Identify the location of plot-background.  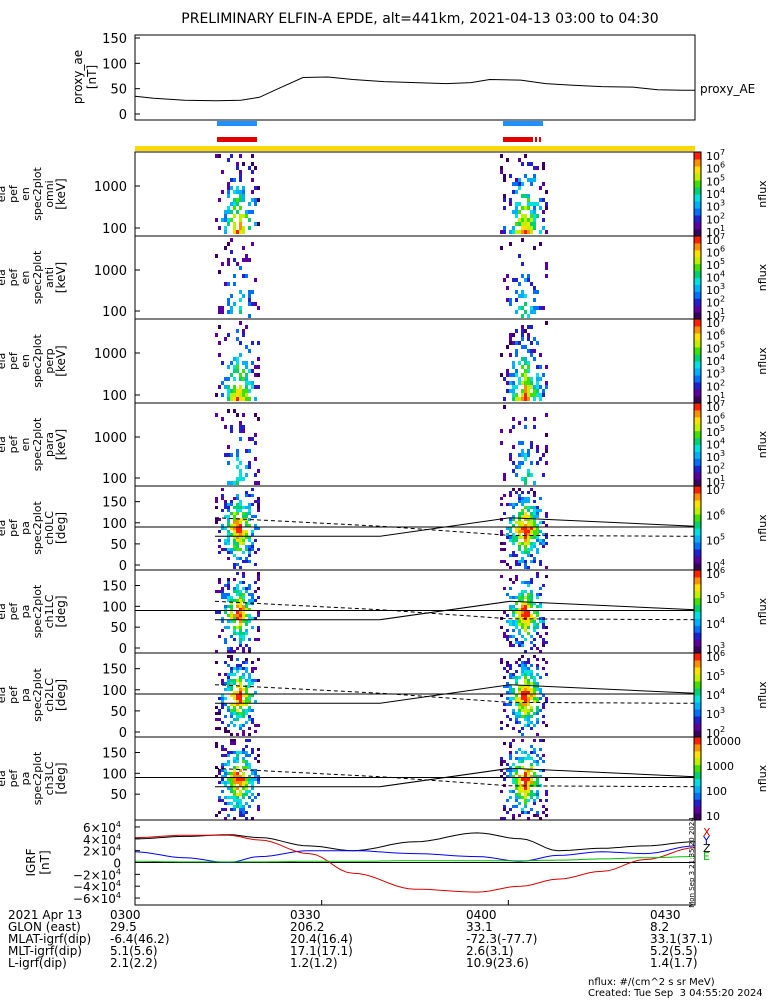
(415, 778).